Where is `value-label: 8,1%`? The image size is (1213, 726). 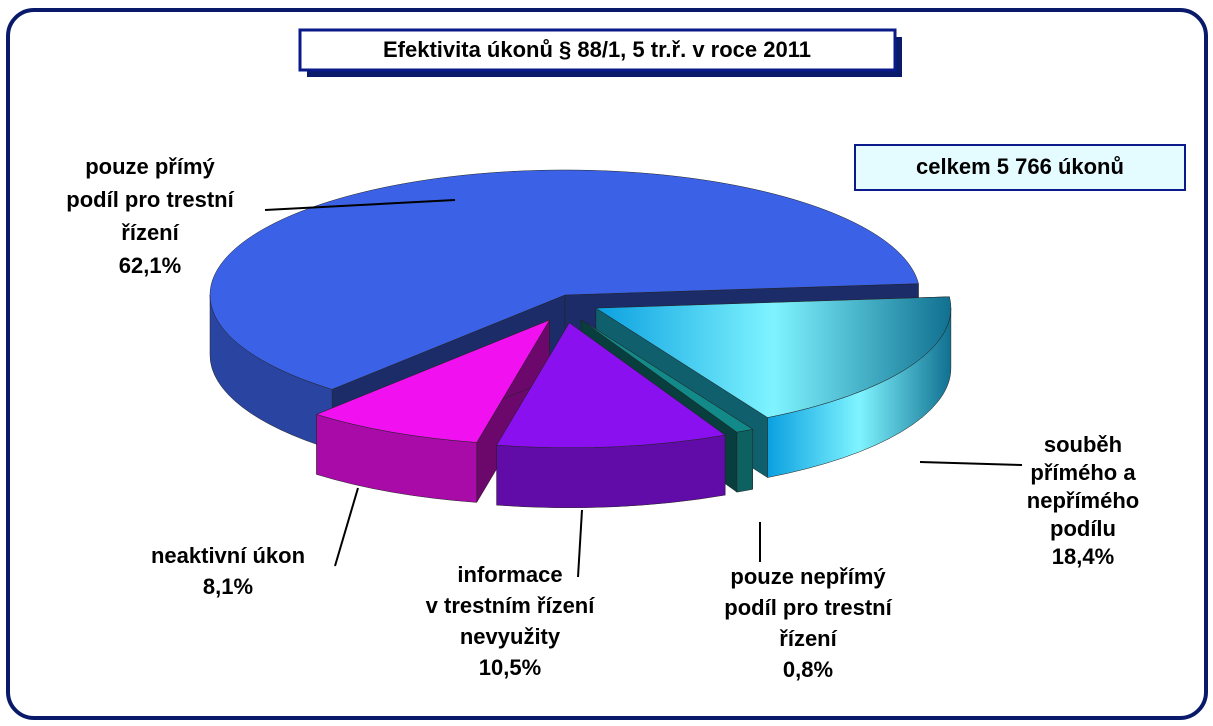 value-label: 8,1% is located at coordinates (228, 586).